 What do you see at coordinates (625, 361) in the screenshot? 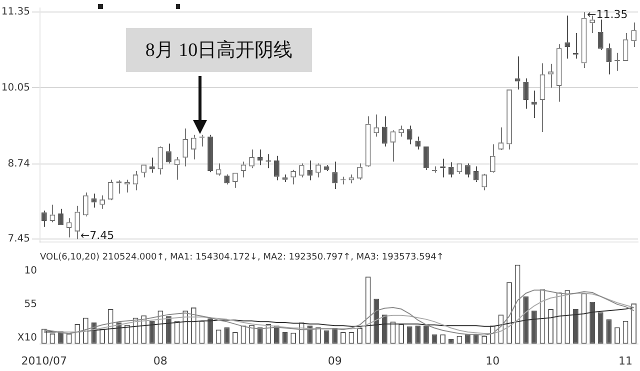
I see `x-tick-label: 11` at bounding box center [625, 361].